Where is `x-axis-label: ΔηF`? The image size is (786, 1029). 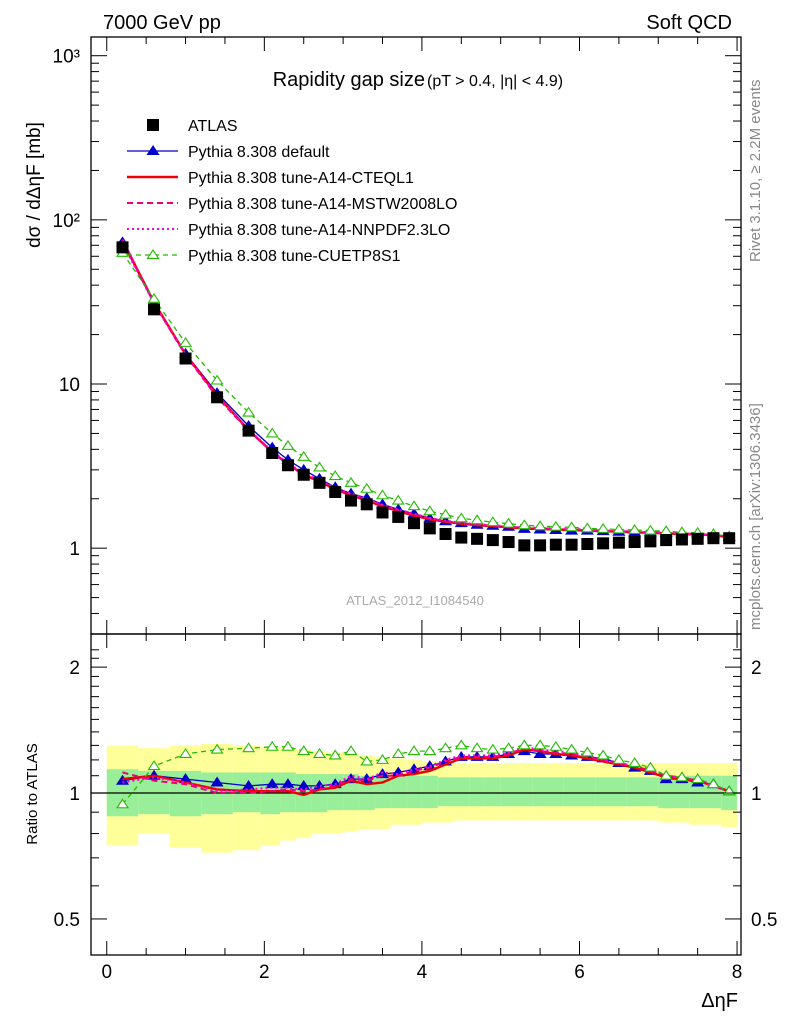 x-axis-label: ΔηF is located at coordinates (719, 1001).